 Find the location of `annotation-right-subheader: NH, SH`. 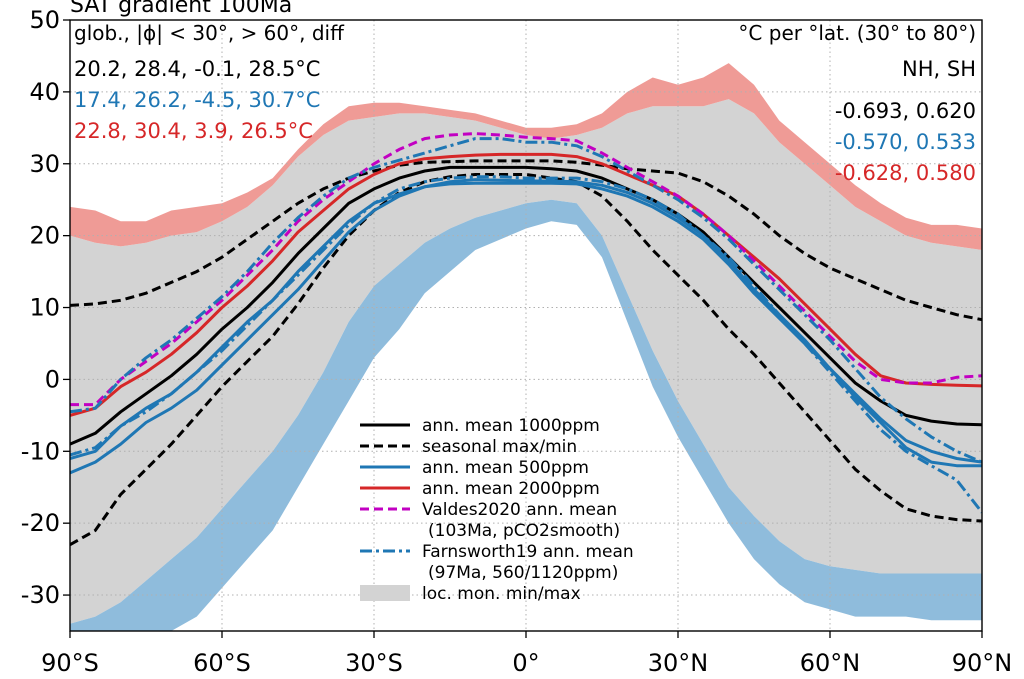

annotation-right-subheader: NH, SH is located at coordinates (939, 69).